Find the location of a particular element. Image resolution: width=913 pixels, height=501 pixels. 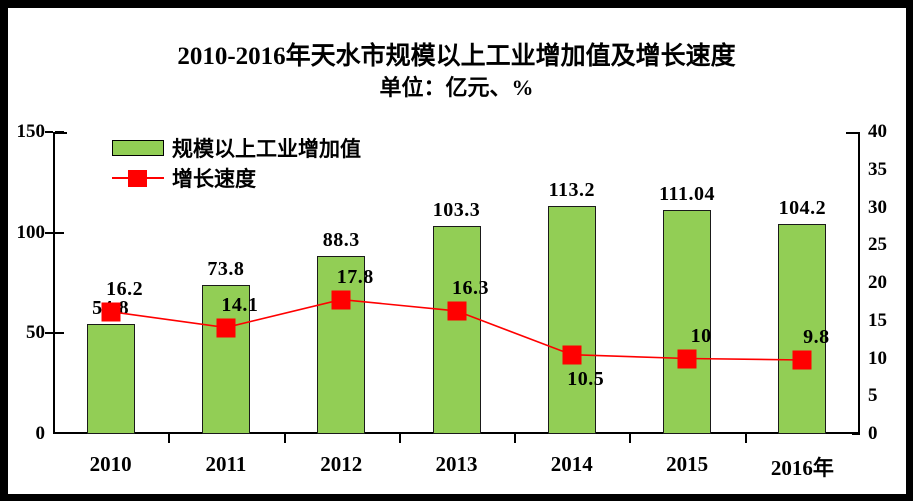

chart-title: 2010-2016年天水市规模以上工业增加值及增长速度 is located at coordinates (456, 56).